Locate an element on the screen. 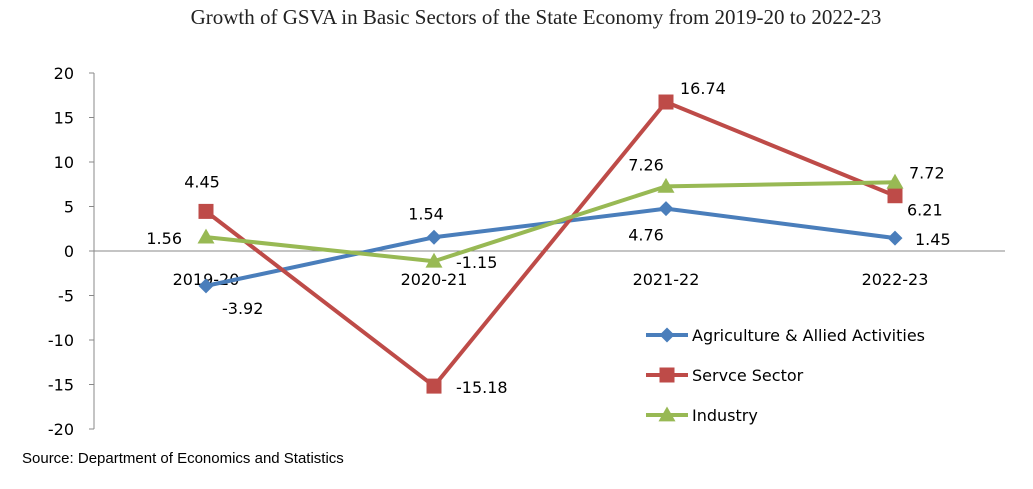 This screenshot has width=1033, height=489. data-label: -1.15 is located at coordinates (476, 262).